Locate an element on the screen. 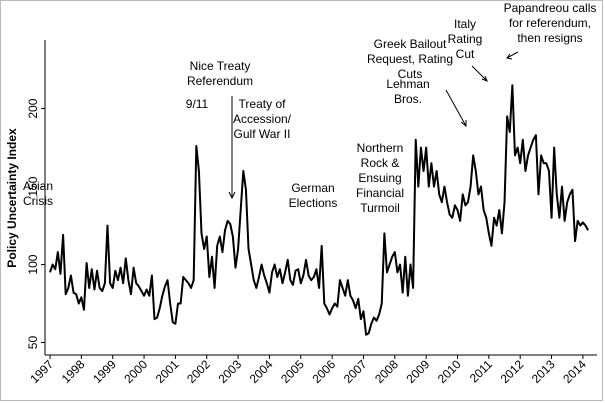  annotation: then resigns is located at coordinates (549, 38).